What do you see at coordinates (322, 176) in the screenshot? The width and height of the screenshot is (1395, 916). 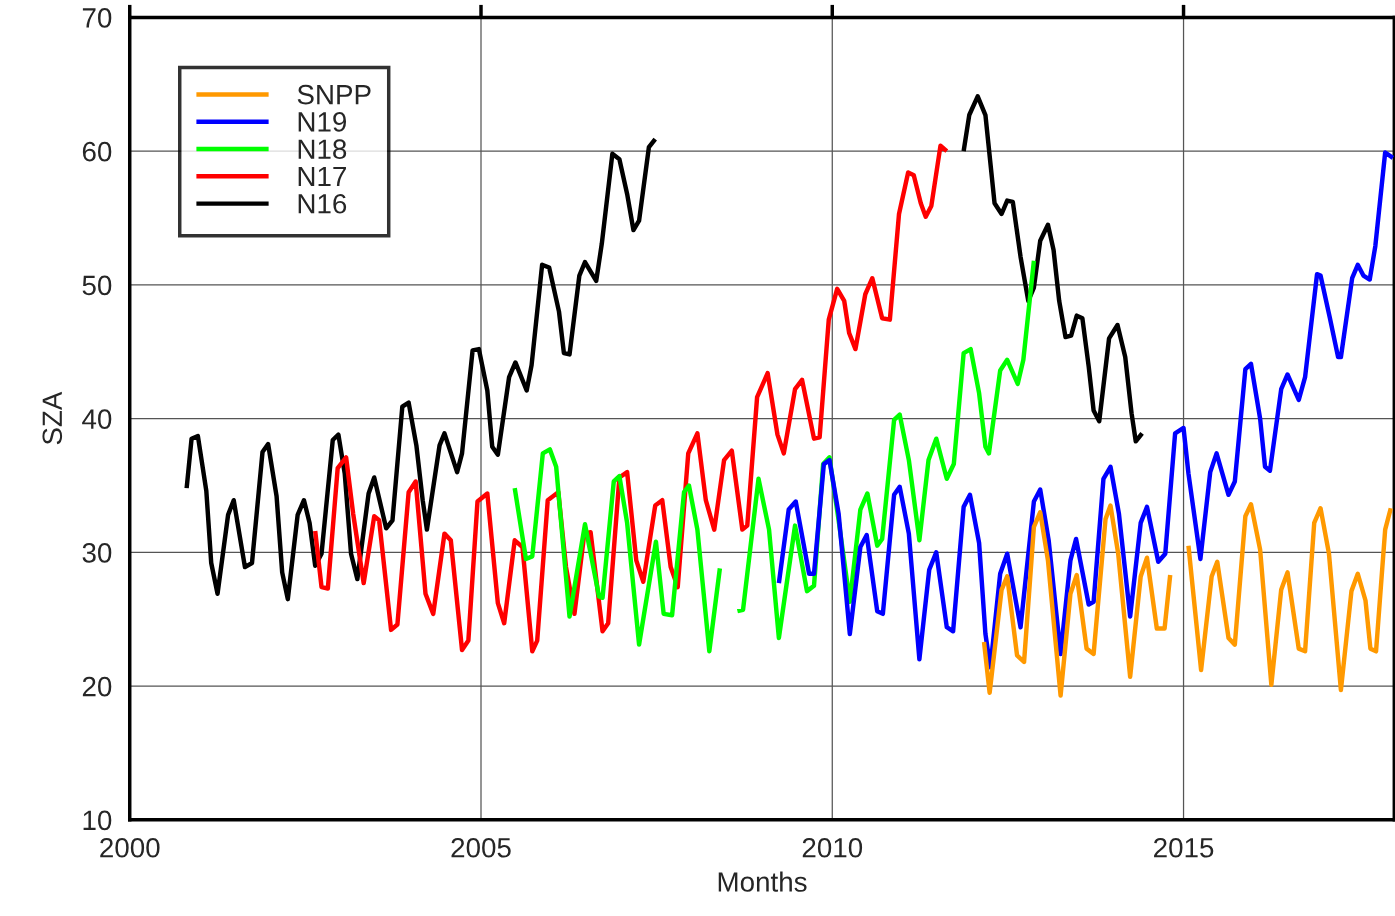 I see `legend-label: N17` at bounding box center [322, 176].